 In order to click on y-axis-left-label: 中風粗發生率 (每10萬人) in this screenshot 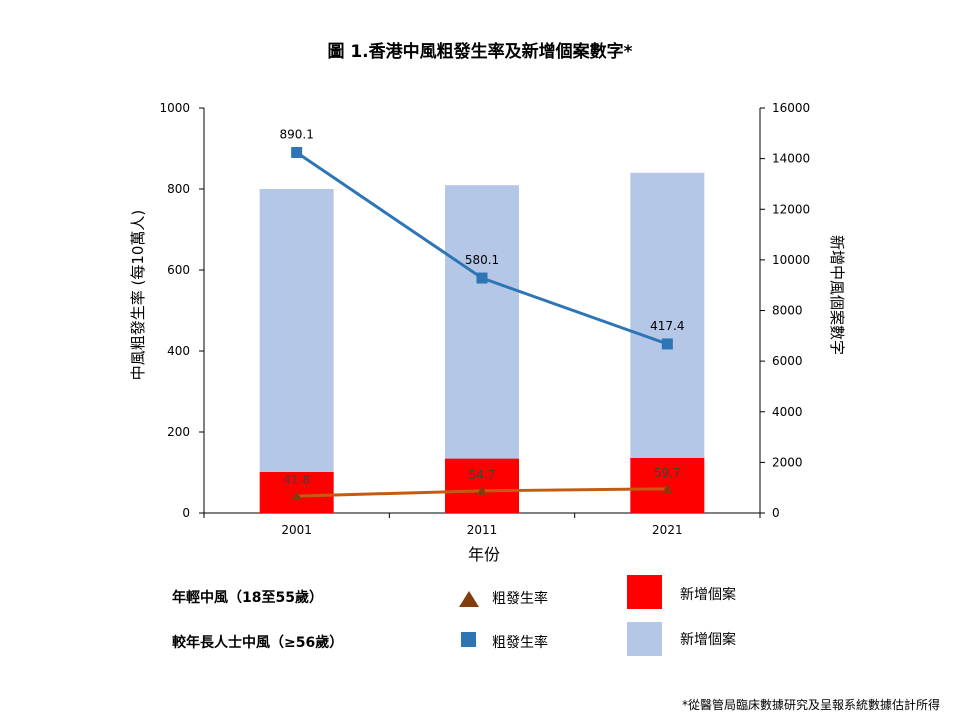, I will do `click(138, 295)`.